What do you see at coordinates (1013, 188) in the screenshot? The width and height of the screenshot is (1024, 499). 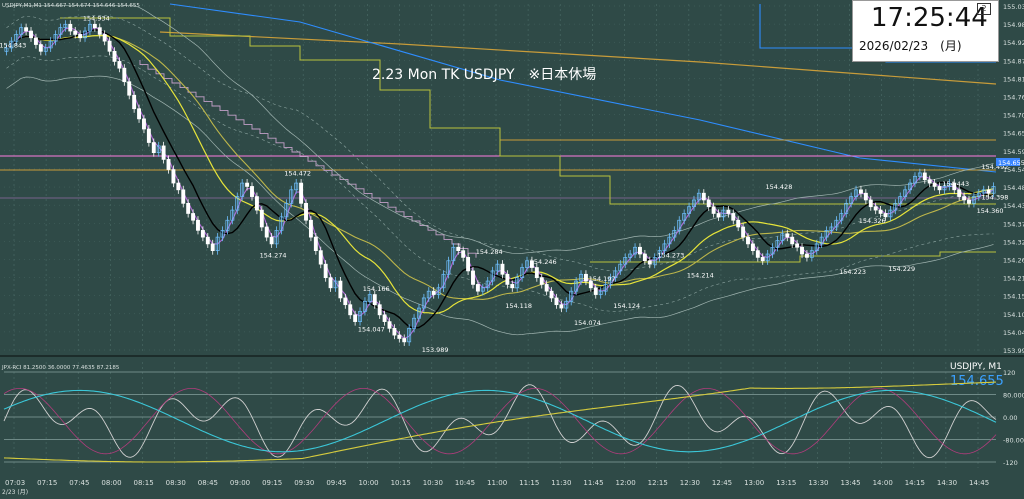 I see `price-tick-label: 154.485` at bounding box center [1013, 188].